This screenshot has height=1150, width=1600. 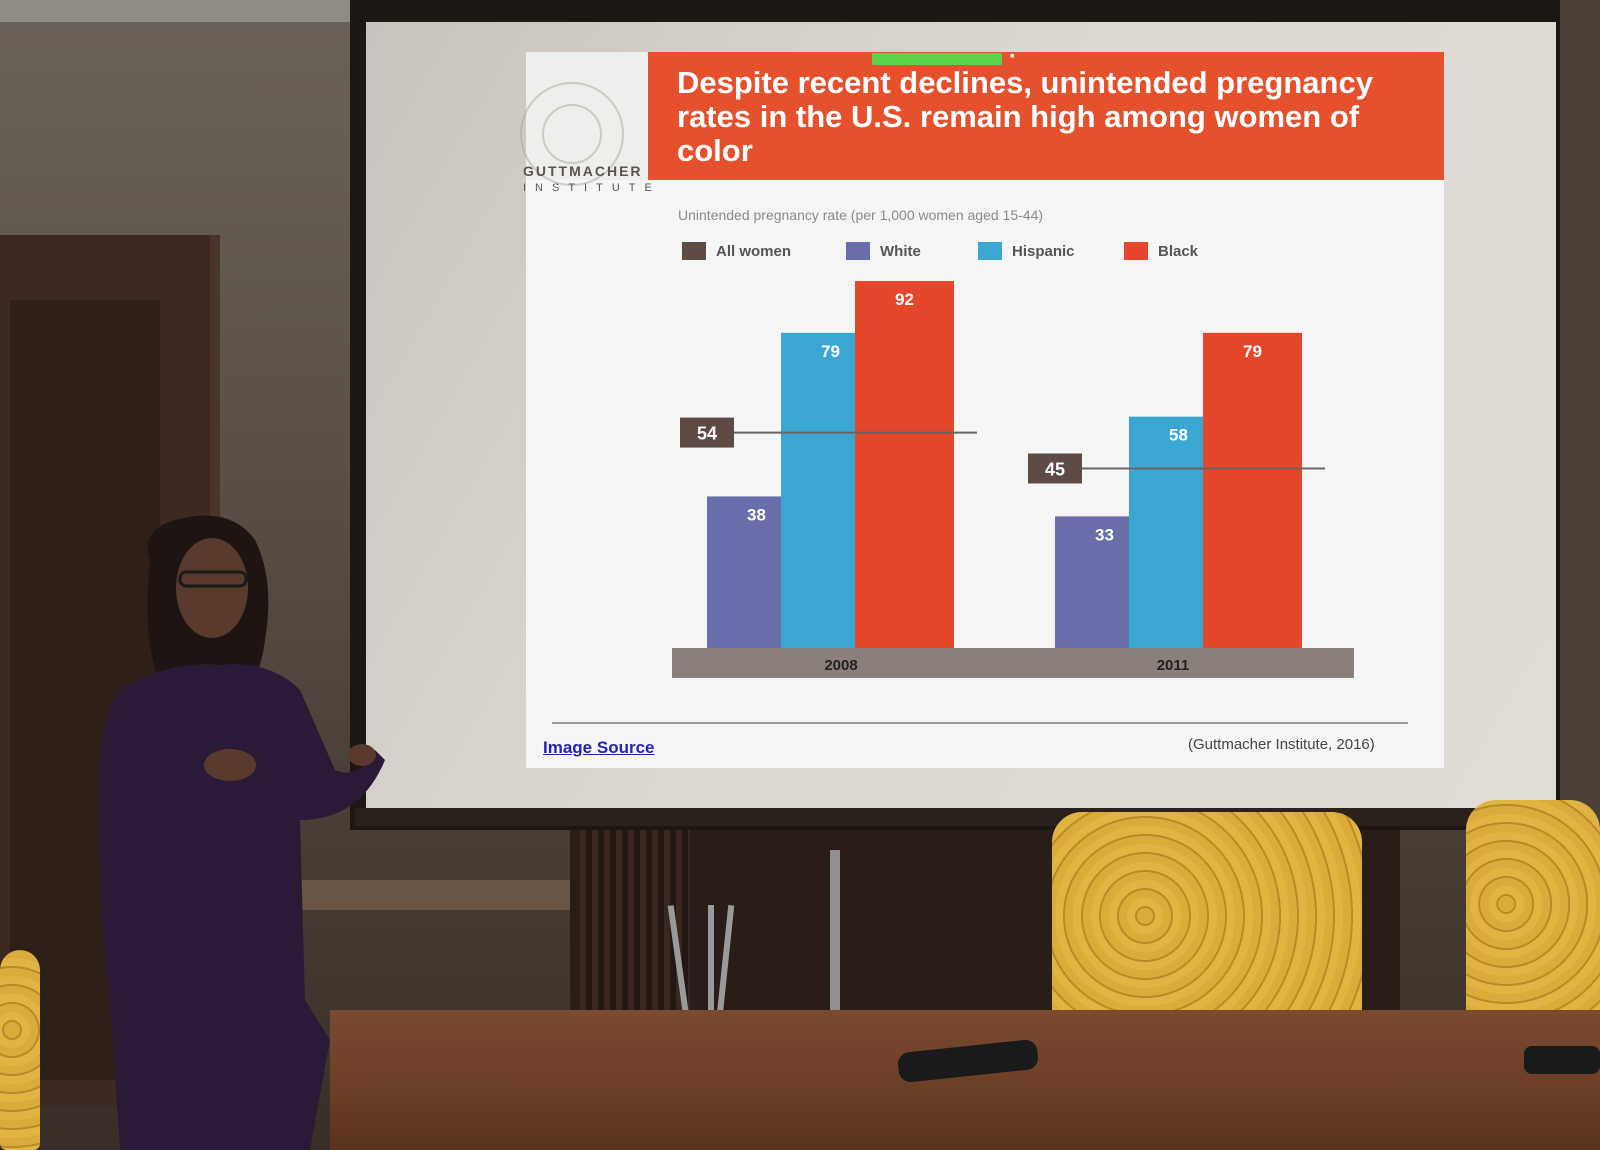 I want to click on device, so click(x=1562, y=1060).